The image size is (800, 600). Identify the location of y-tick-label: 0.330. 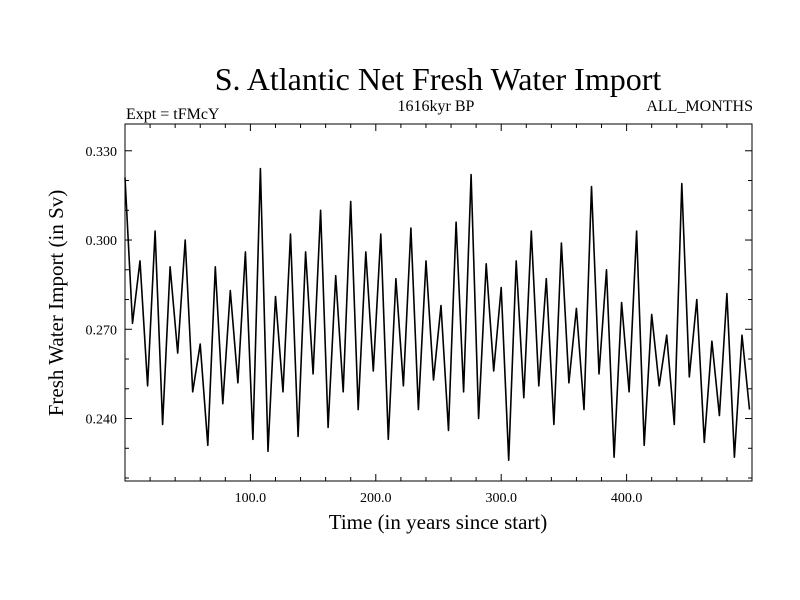
(102, 152).